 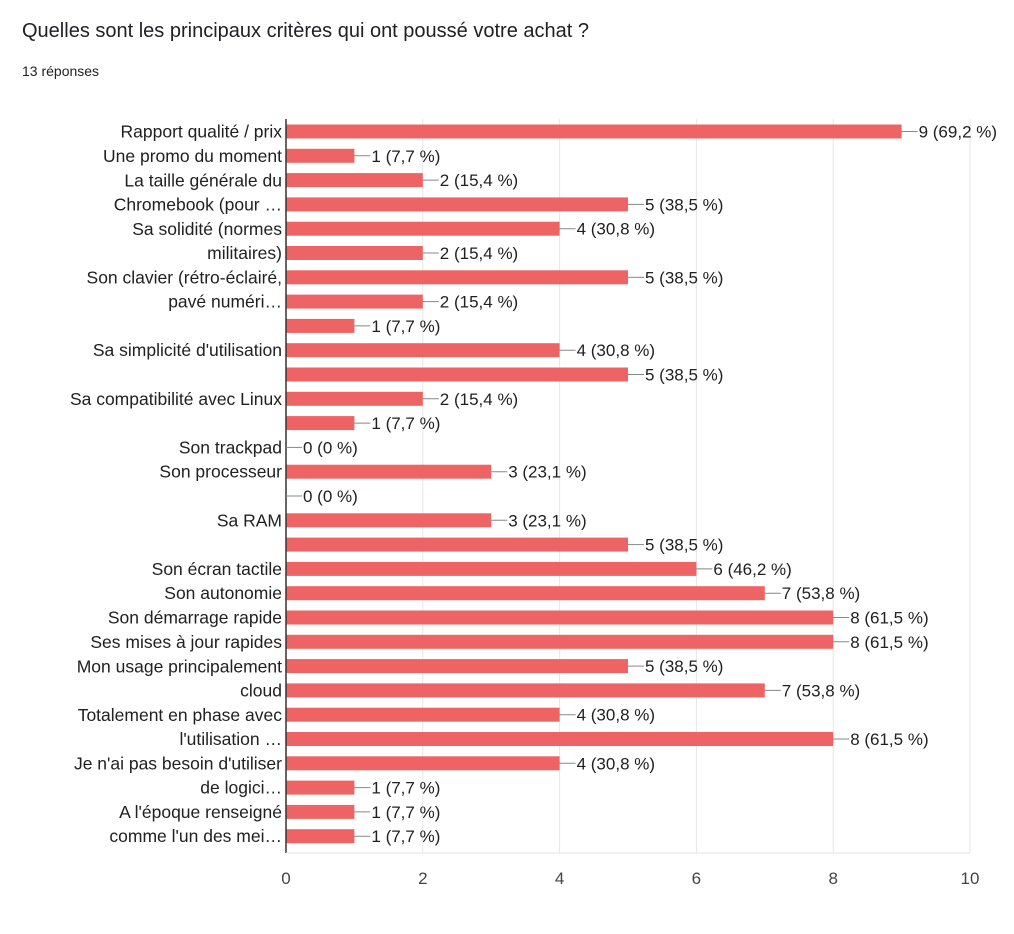 What do you see at coordinates (176, 399) in the screenshot?
I see `category-label: Sa compatibilité avec Linux` at bounding box center [176, 399].